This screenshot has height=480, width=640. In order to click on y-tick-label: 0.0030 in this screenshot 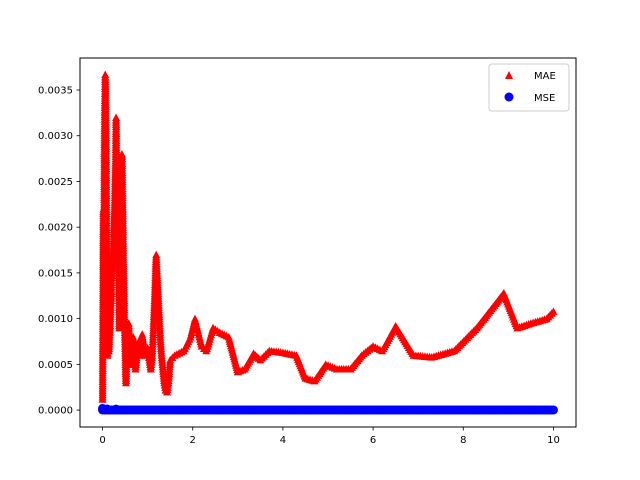, I will do `click(55, 136)`.